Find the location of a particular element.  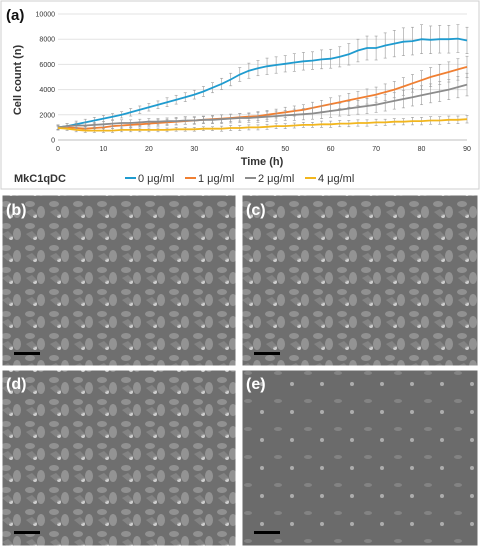

x-tick-label: 20 is located at coordinates (149, 149).